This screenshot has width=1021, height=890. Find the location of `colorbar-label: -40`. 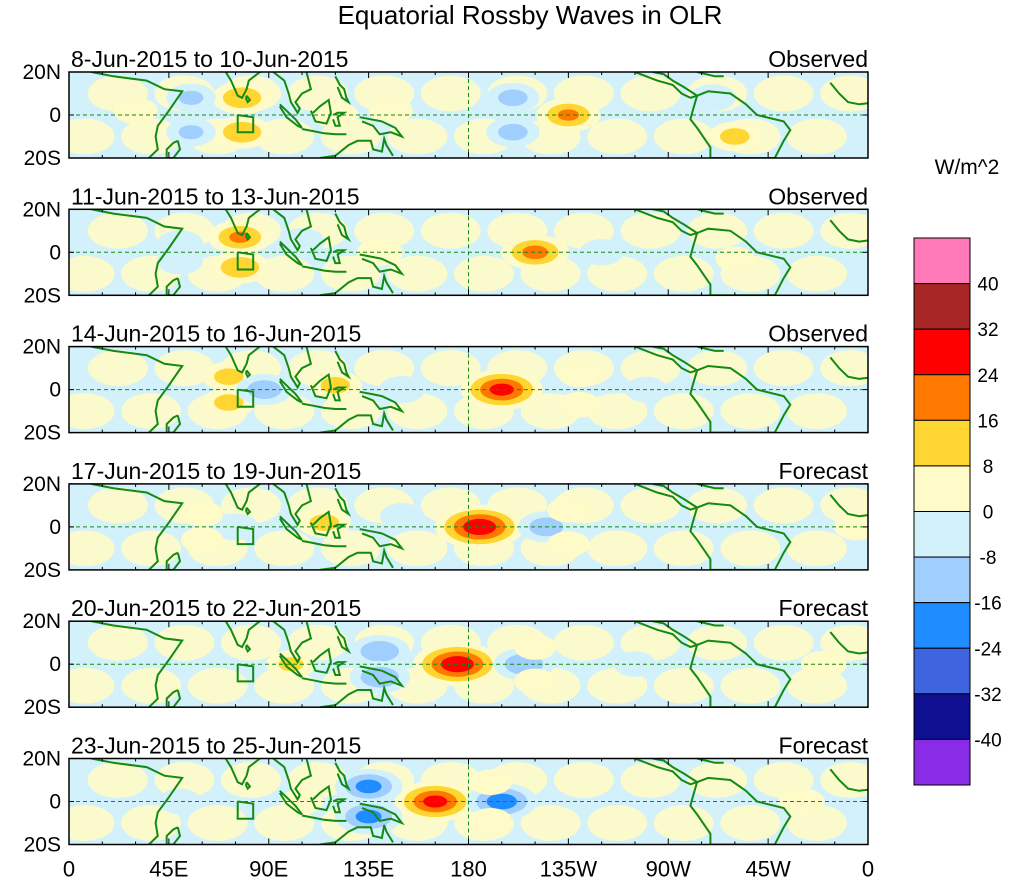

colorbar-label: -40 is located at coordinates (987, 740).